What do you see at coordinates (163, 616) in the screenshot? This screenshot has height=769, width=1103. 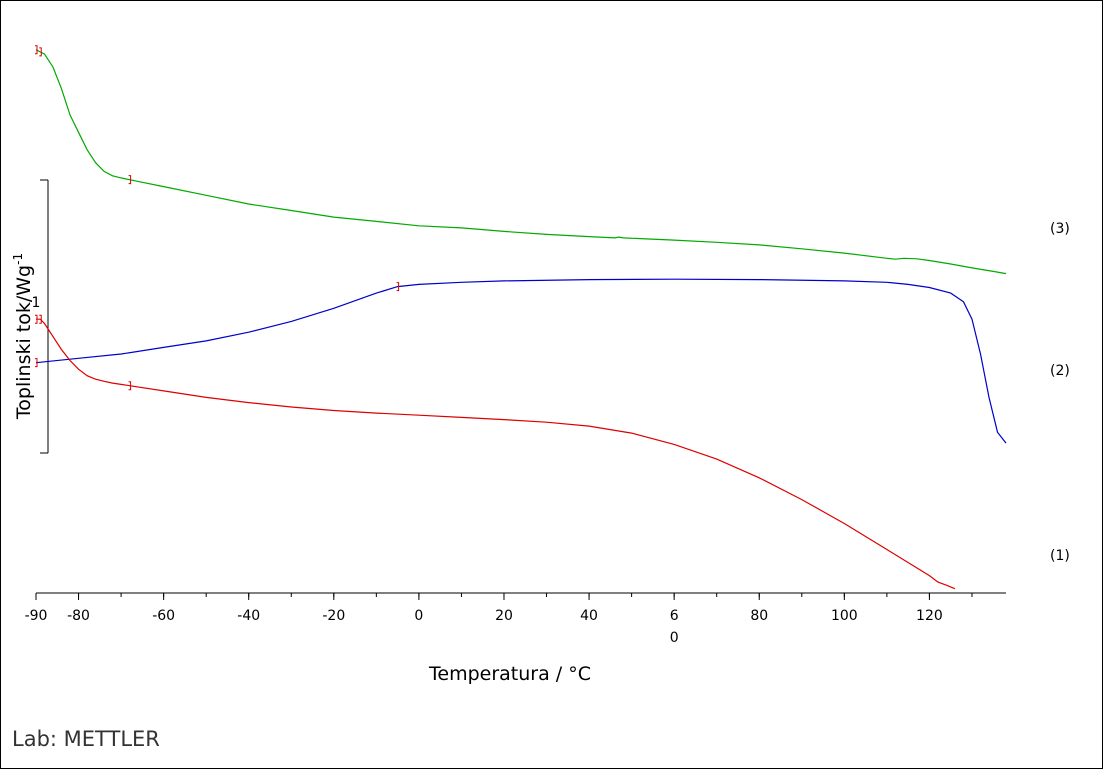 I see `x-tick-label: -60` at bounding box center [163, 616].